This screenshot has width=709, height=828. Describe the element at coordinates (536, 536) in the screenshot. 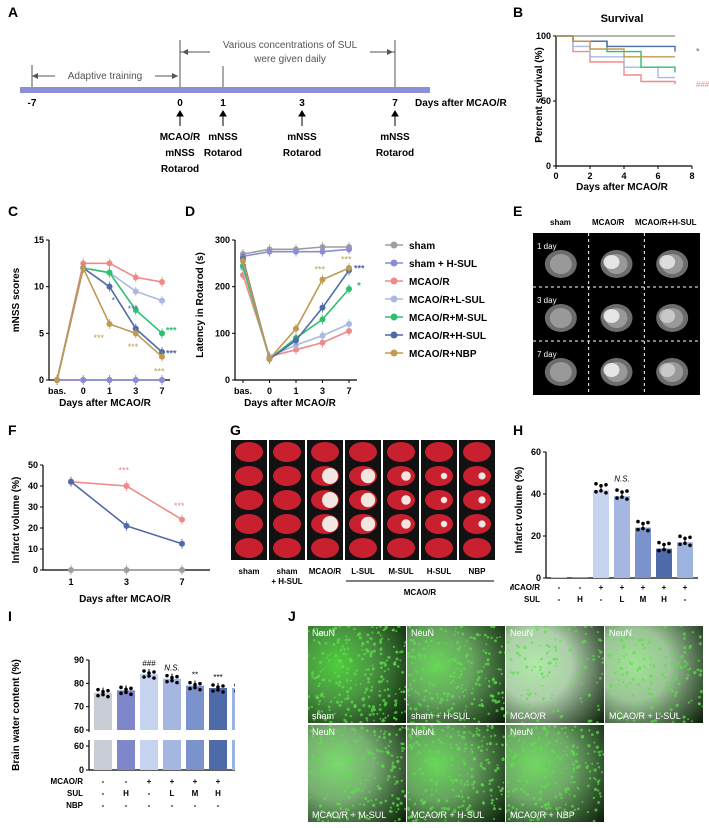

I see `ytick: 20` at that location.